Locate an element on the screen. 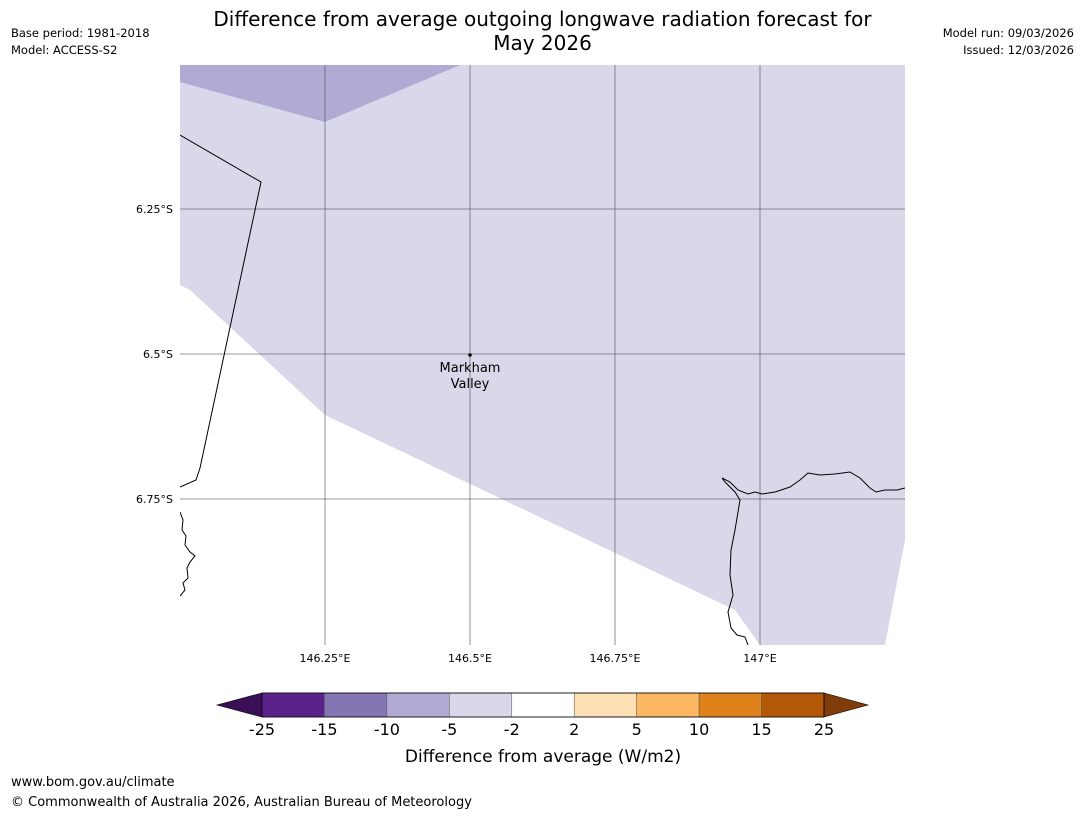  colorbar-extend-min is located at coordinates (239, 705).